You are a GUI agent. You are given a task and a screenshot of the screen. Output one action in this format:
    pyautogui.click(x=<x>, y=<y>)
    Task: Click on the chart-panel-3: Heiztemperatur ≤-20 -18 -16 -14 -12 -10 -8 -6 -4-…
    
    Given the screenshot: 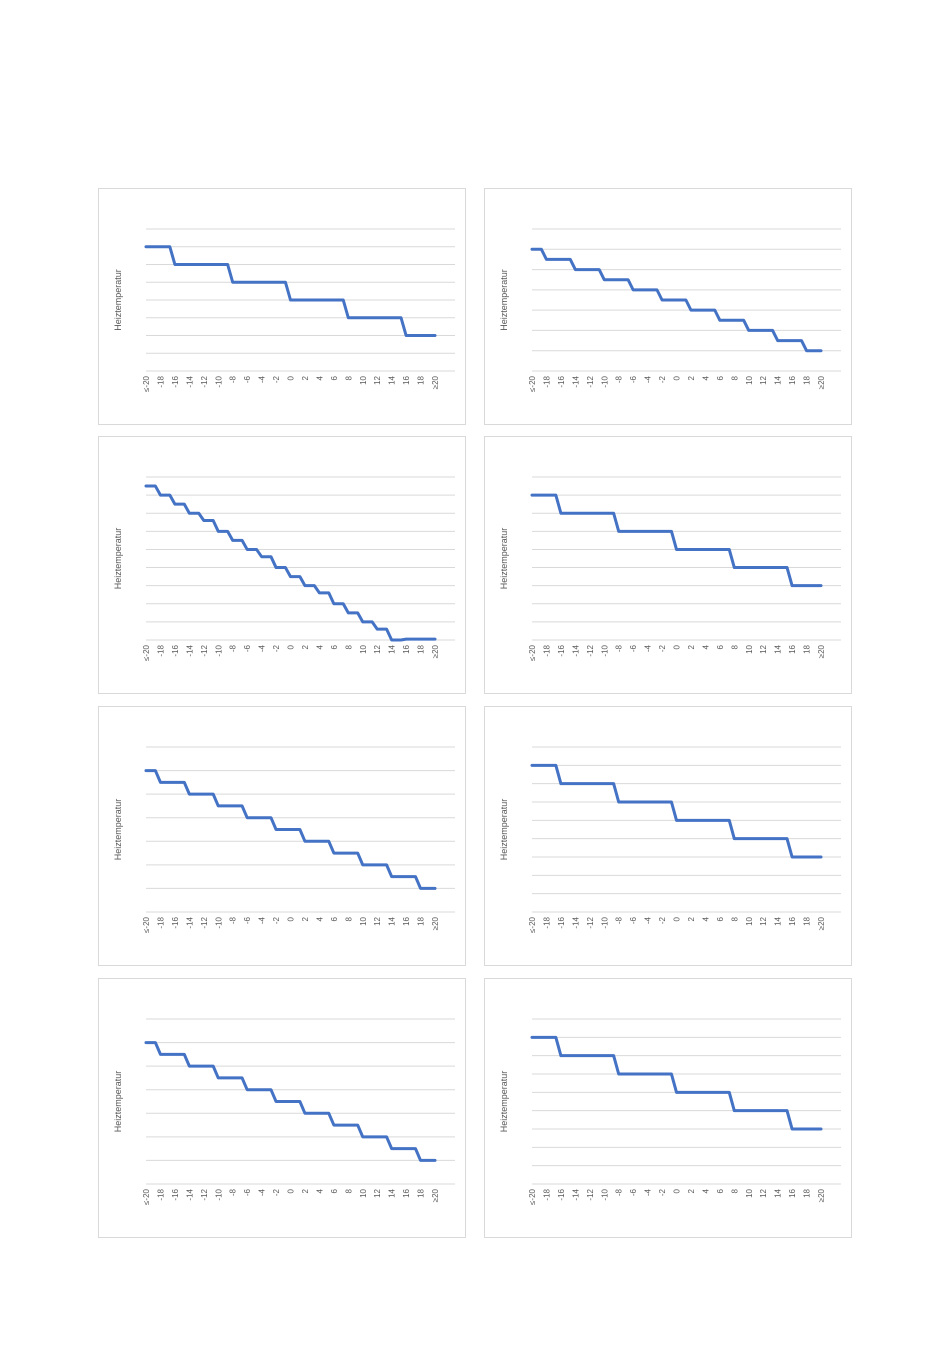 What is the action you would take?
    pyautogui.click(x=282, y=565)
    